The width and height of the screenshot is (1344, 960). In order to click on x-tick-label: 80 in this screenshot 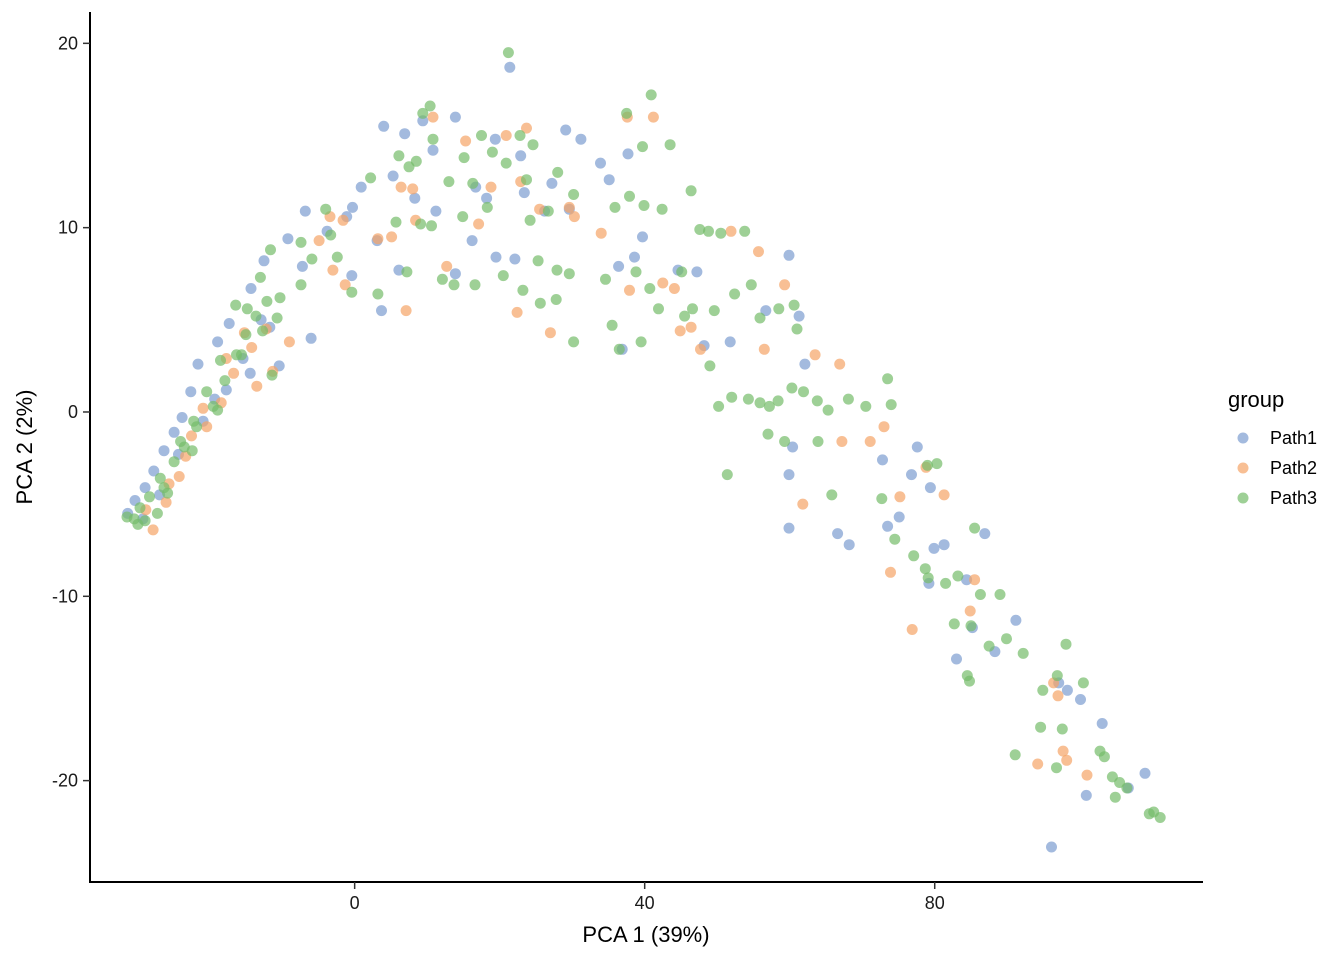, I will do `click(935, 903)`.